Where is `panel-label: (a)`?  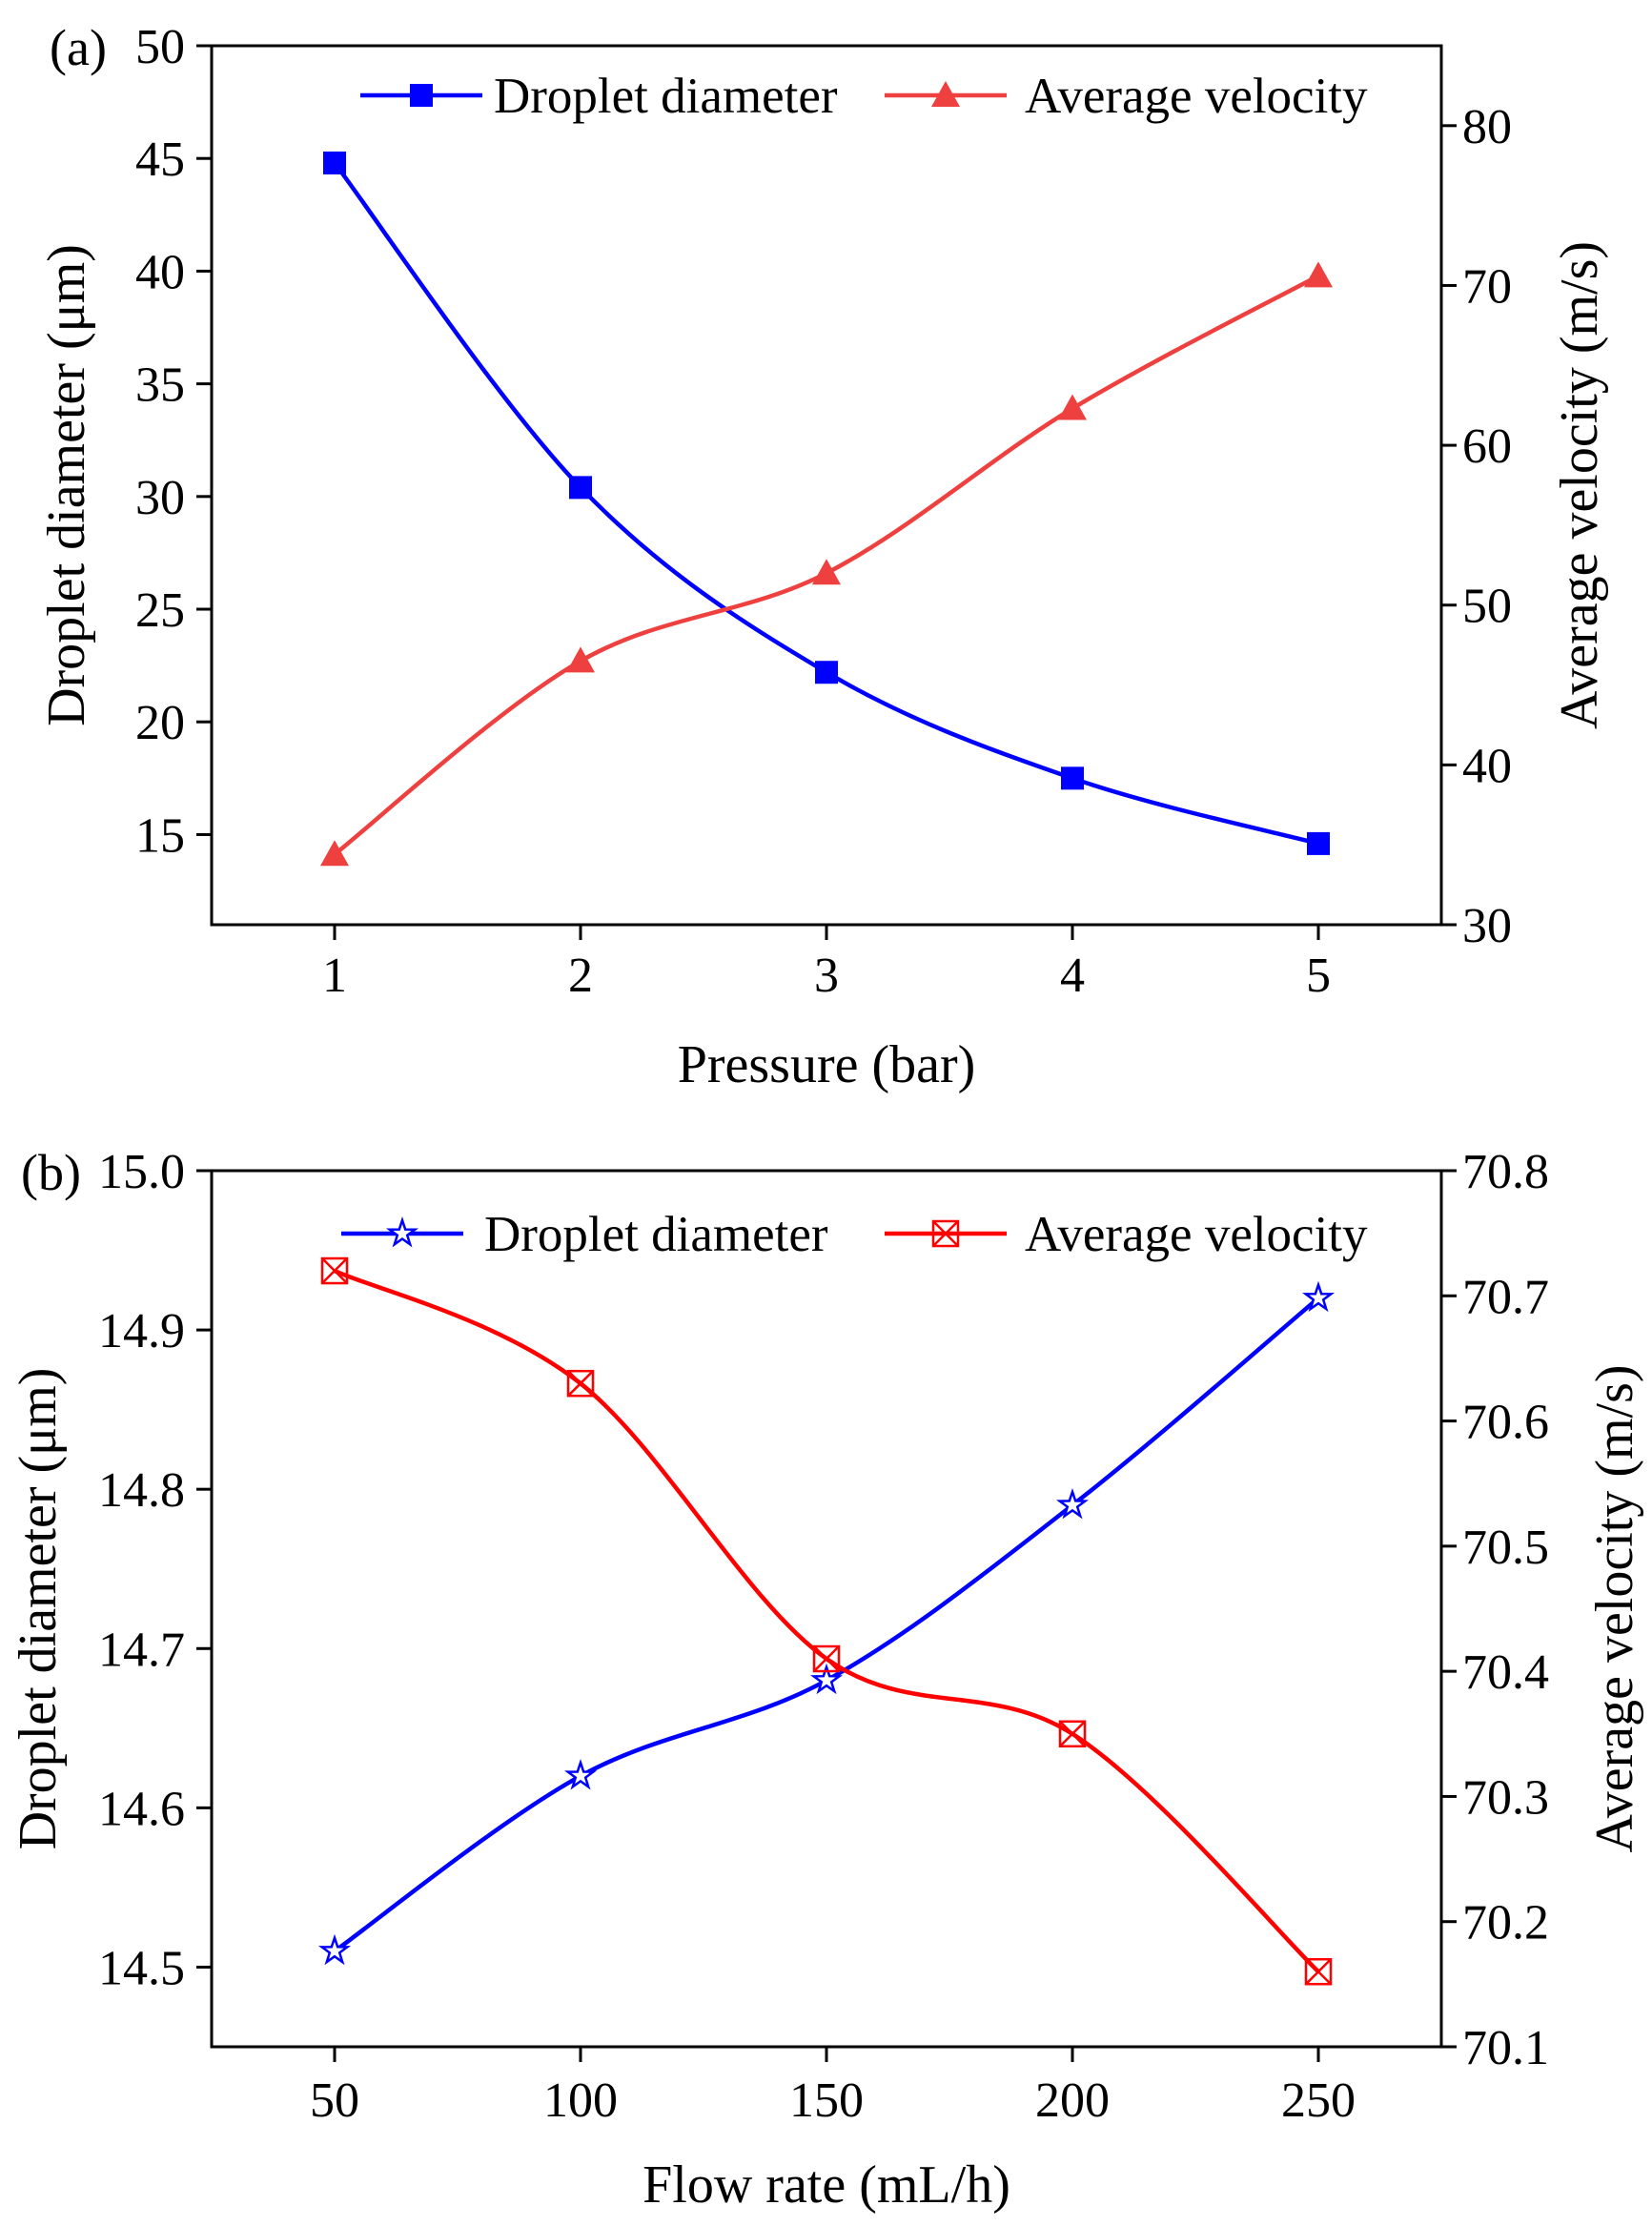 panel-label: (a) is located at coordinates (78, 47).